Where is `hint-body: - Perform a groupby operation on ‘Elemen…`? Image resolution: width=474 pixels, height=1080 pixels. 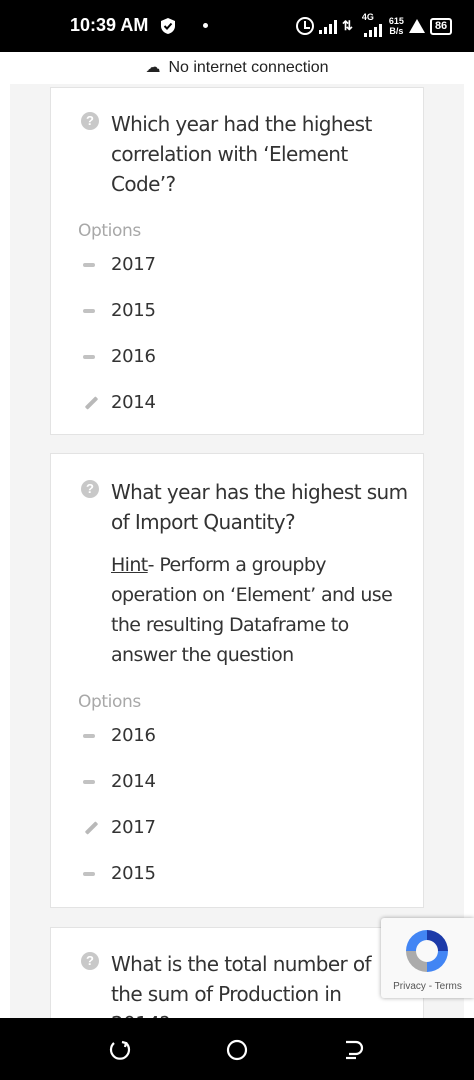
hint-body: - Perform a groupby operation on ‘Elemen… is located at coordinates (252, 610).